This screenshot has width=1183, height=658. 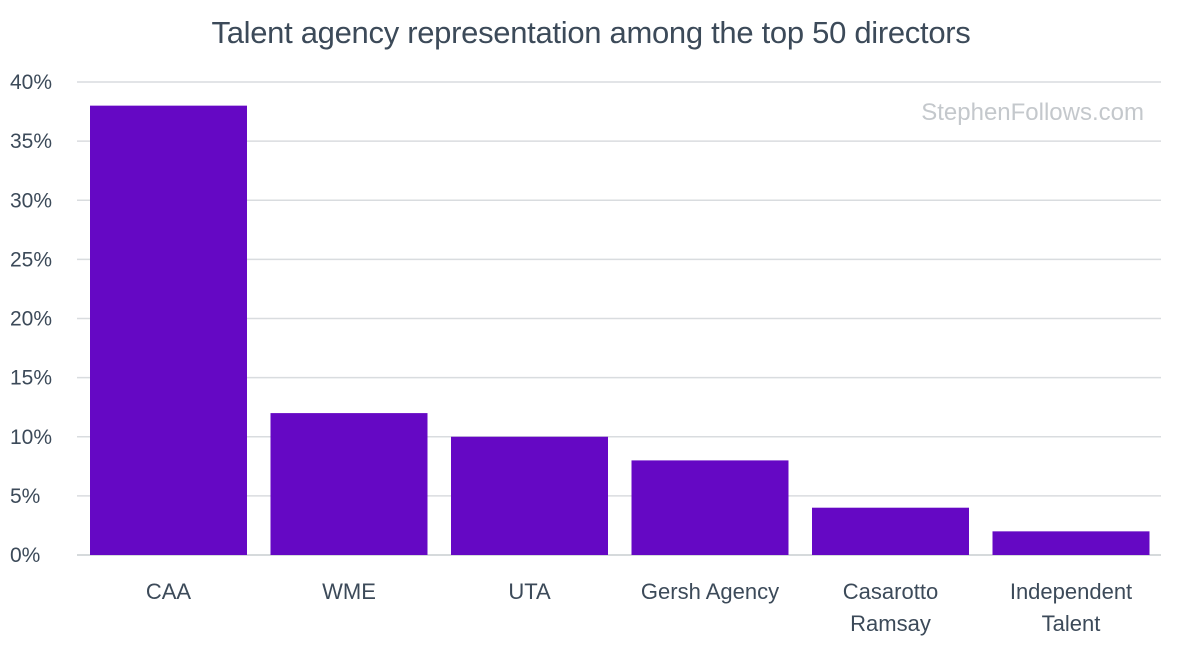 I want to click on x-tick-label: Independent Talent, so click(x=1071, y=607).